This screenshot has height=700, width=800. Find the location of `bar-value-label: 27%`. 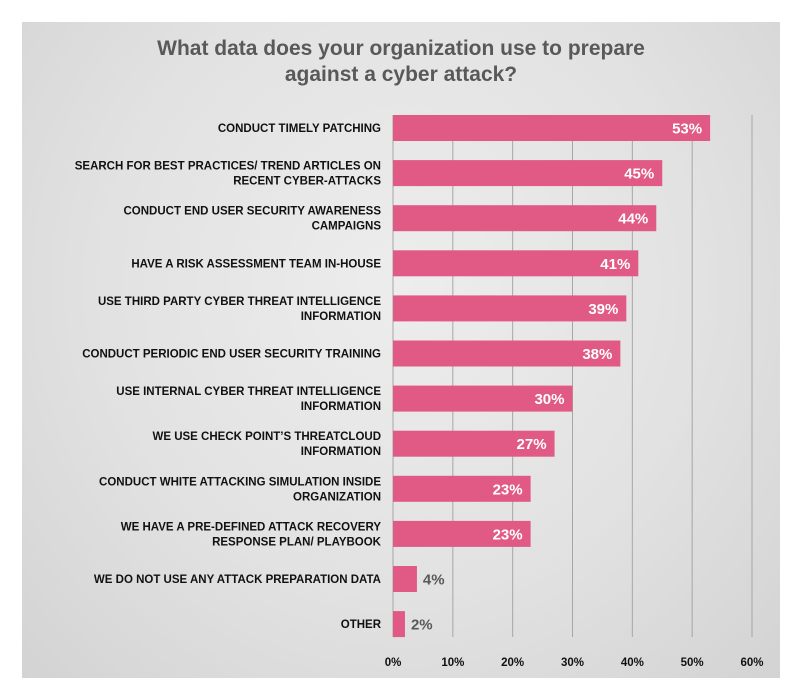

bar-value-label: 27% is located at coordinates (532, 444).